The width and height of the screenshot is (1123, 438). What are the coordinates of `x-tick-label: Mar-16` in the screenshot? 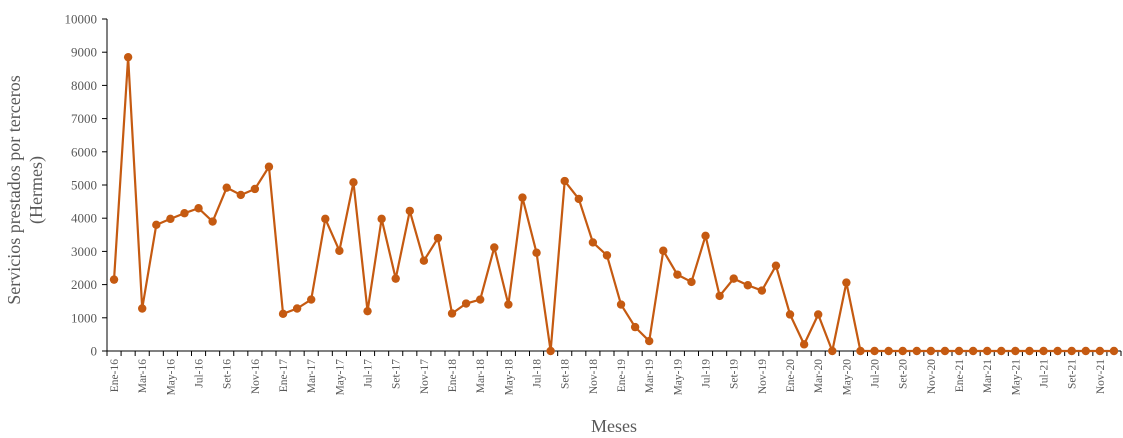 It's located at (143, 376).